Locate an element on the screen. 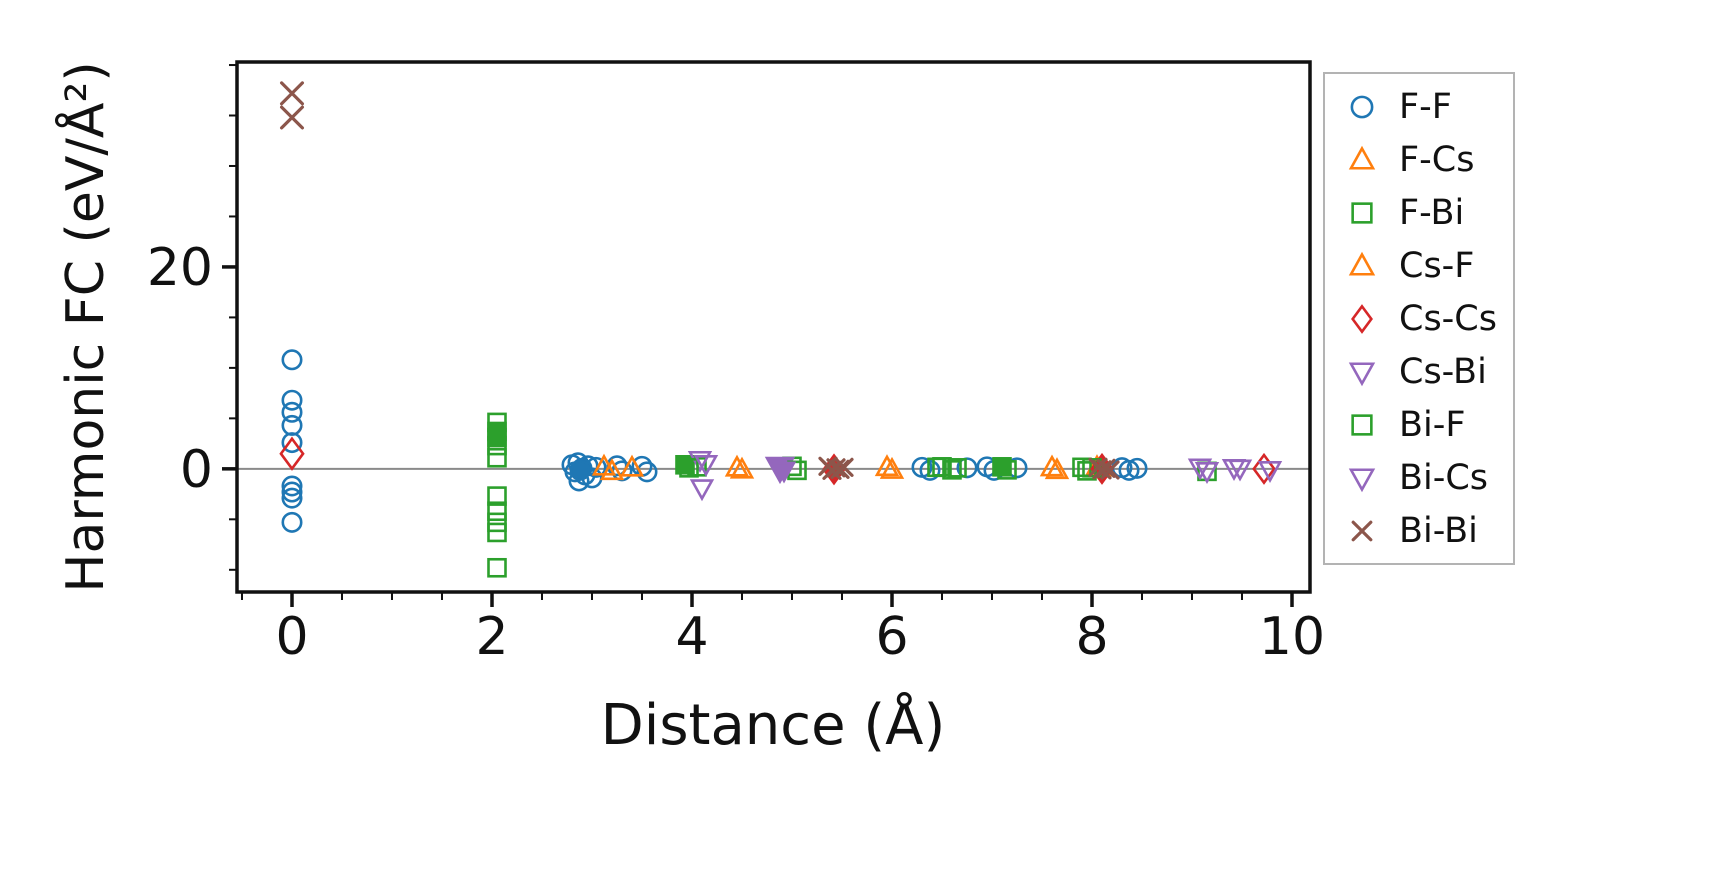 This screenshot has height=893, width=1714. x-tick-label: 10 is located at coordinates (1292, 637).